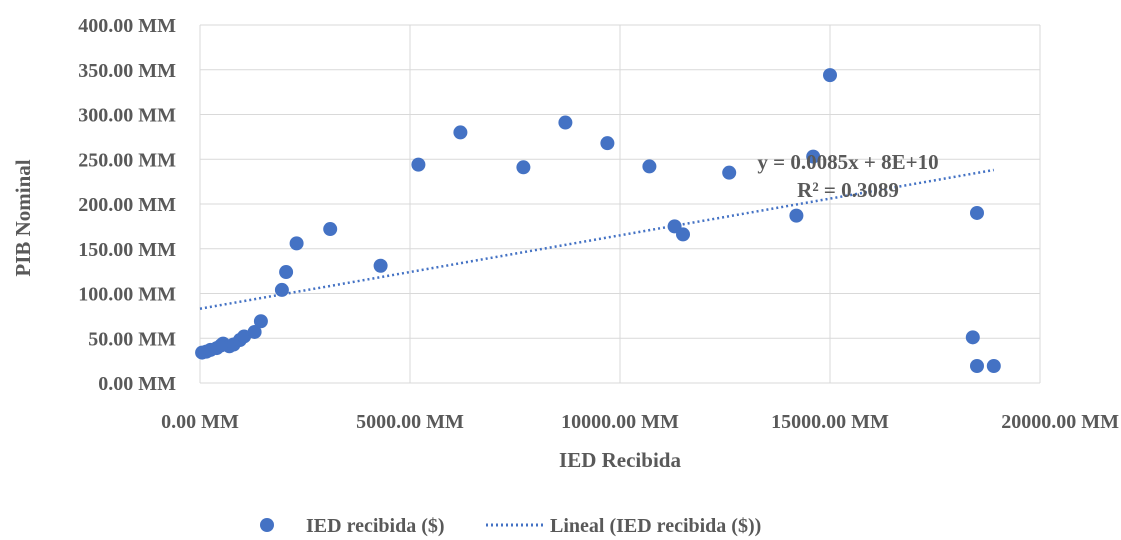  I want to click on x-tick-label: 5000.00 MM, so click(410, 422).